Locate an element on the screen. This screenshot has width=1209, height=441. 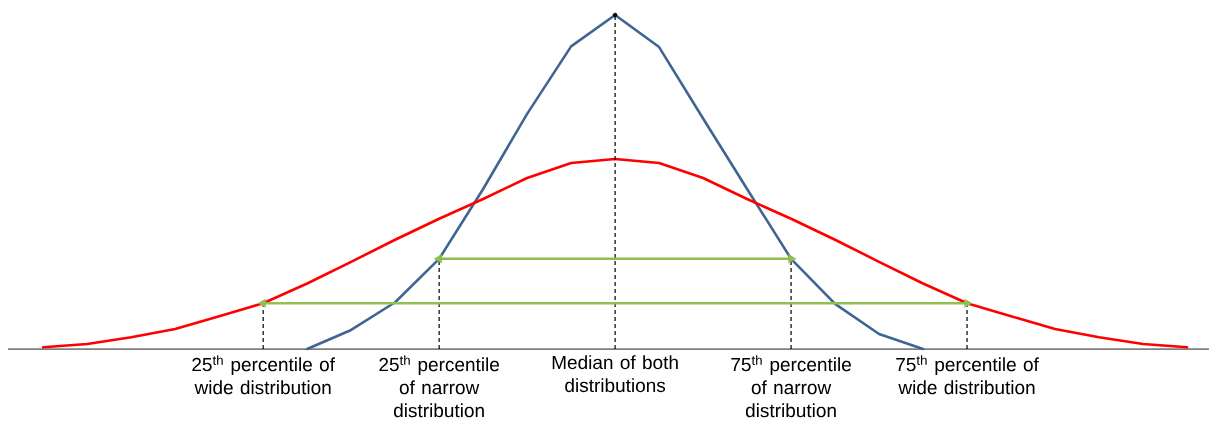
x-tick-label: 25$^{th}$ percentile of narrow distribution is located at coordinates (439, 386).